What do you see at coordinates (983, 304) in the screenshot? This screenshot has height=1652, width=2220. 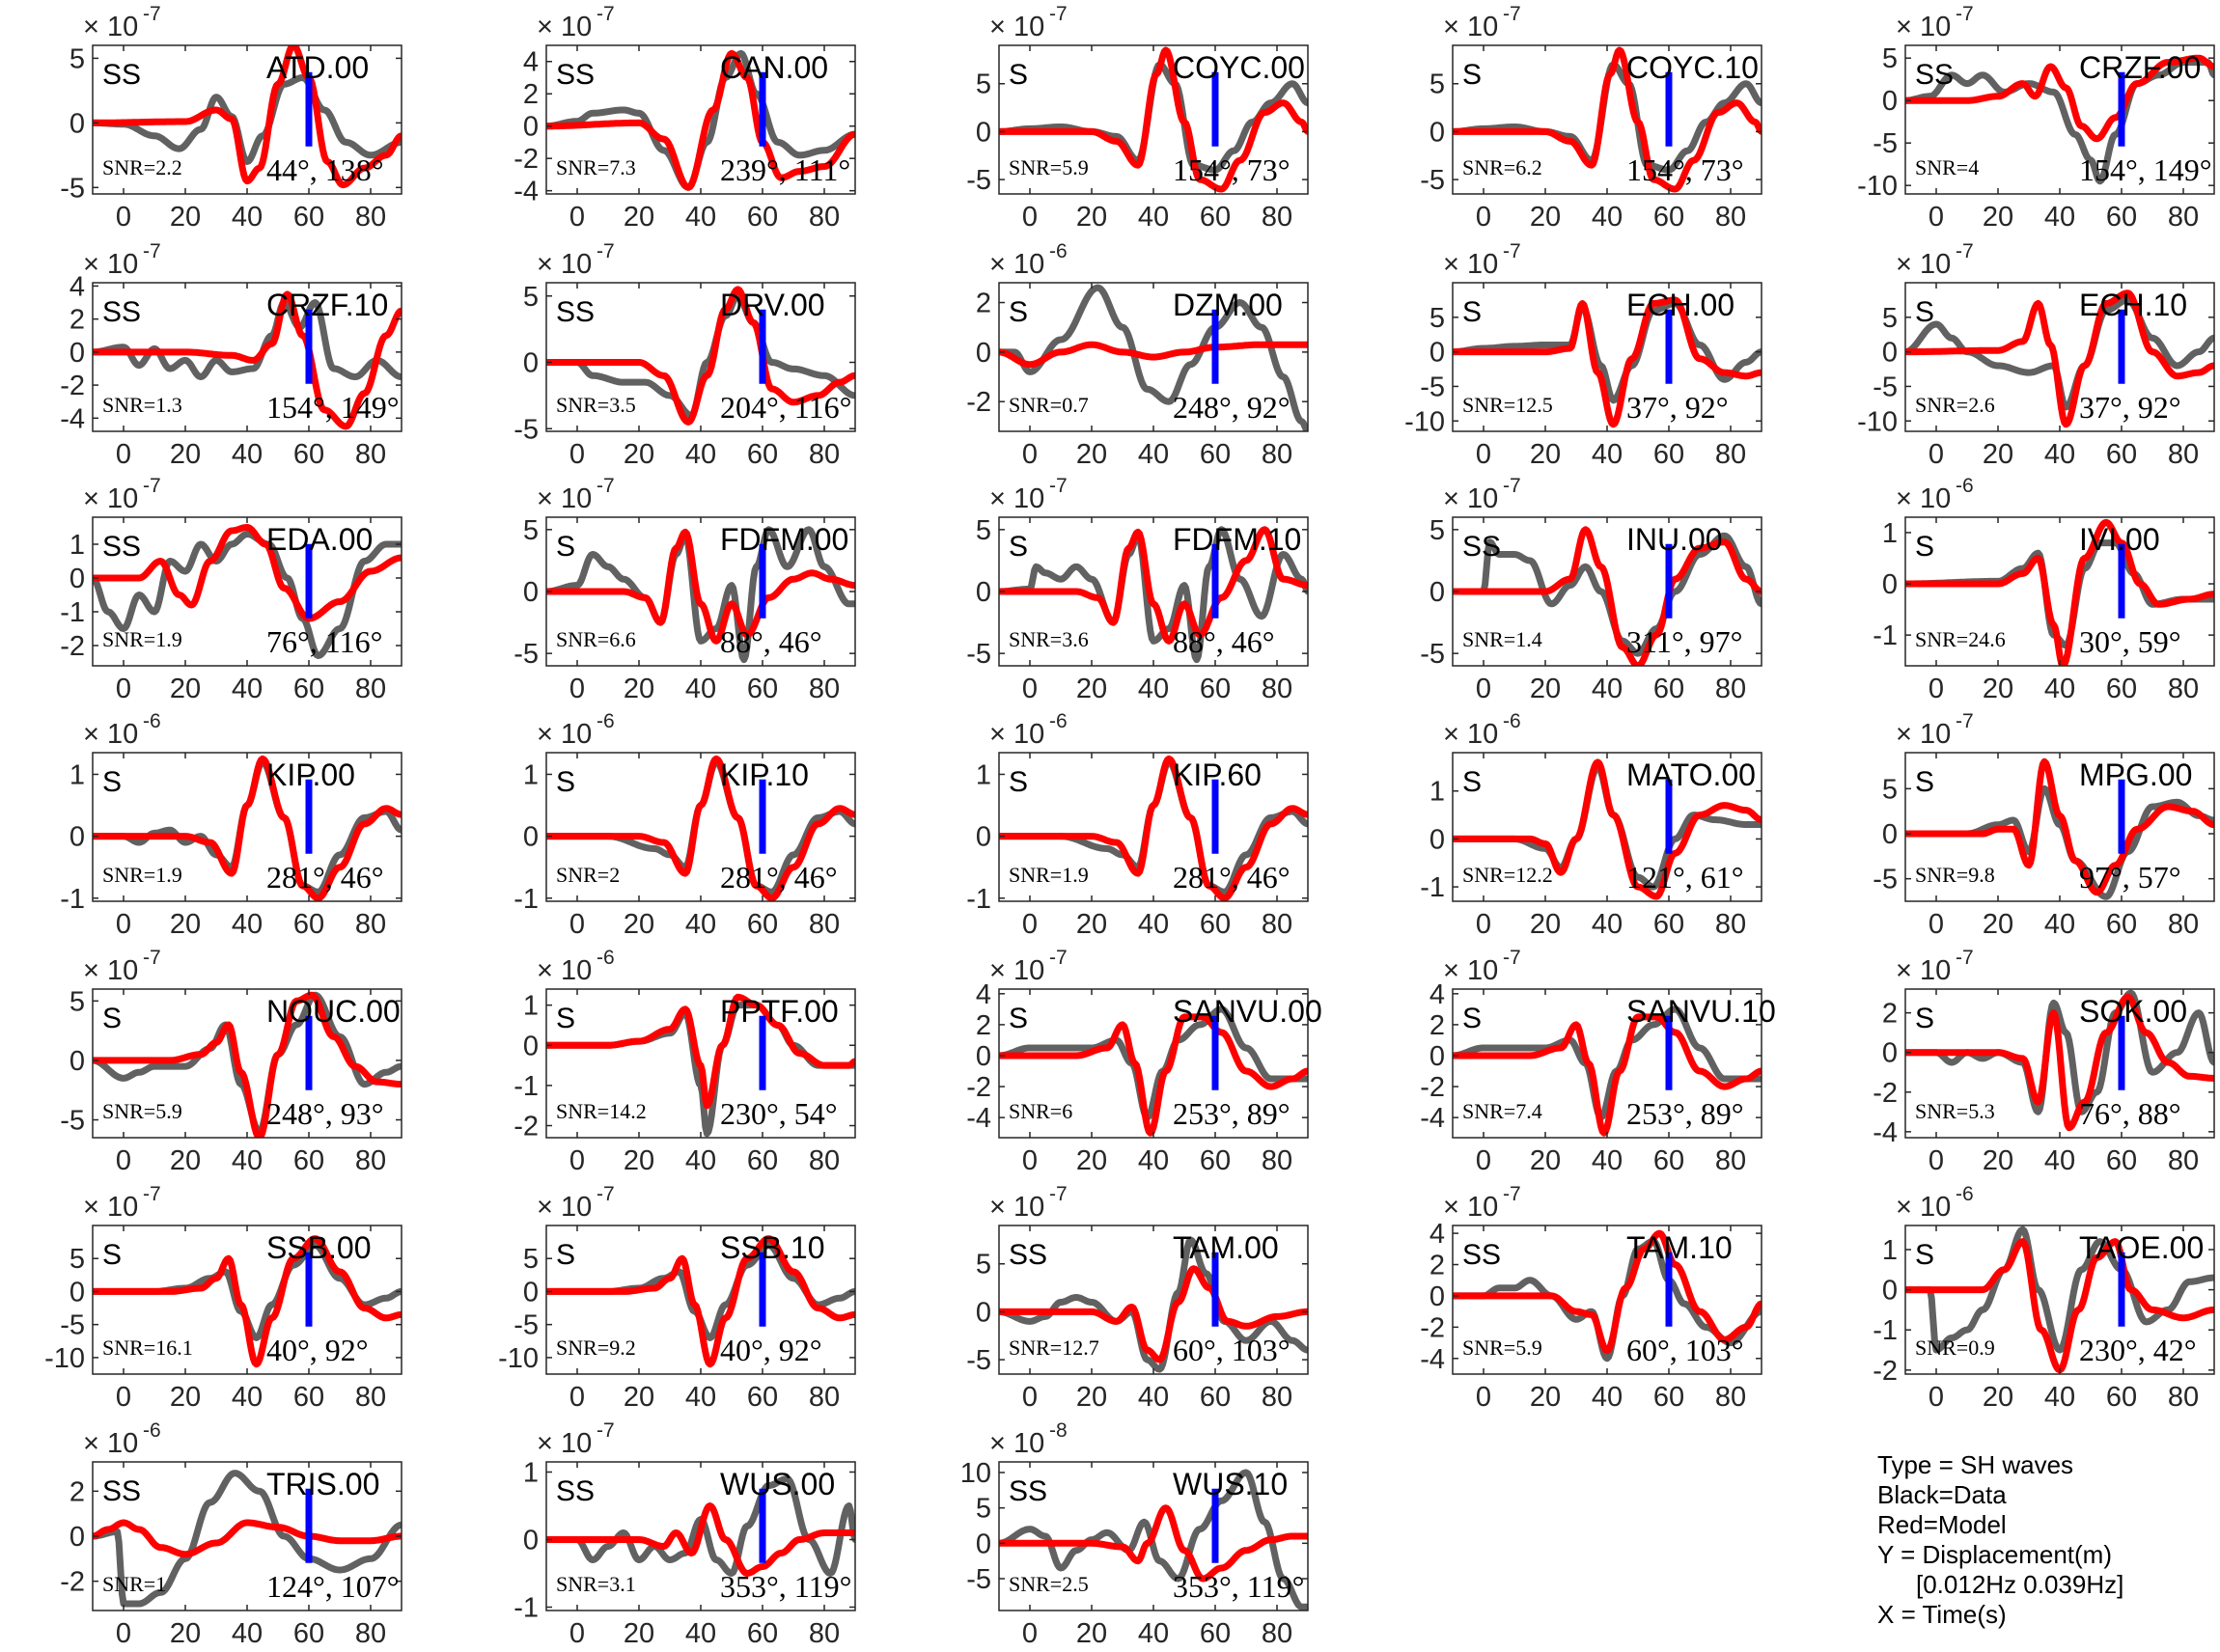 I see `y-tick-label: 2` at bounding box center [983, 304].